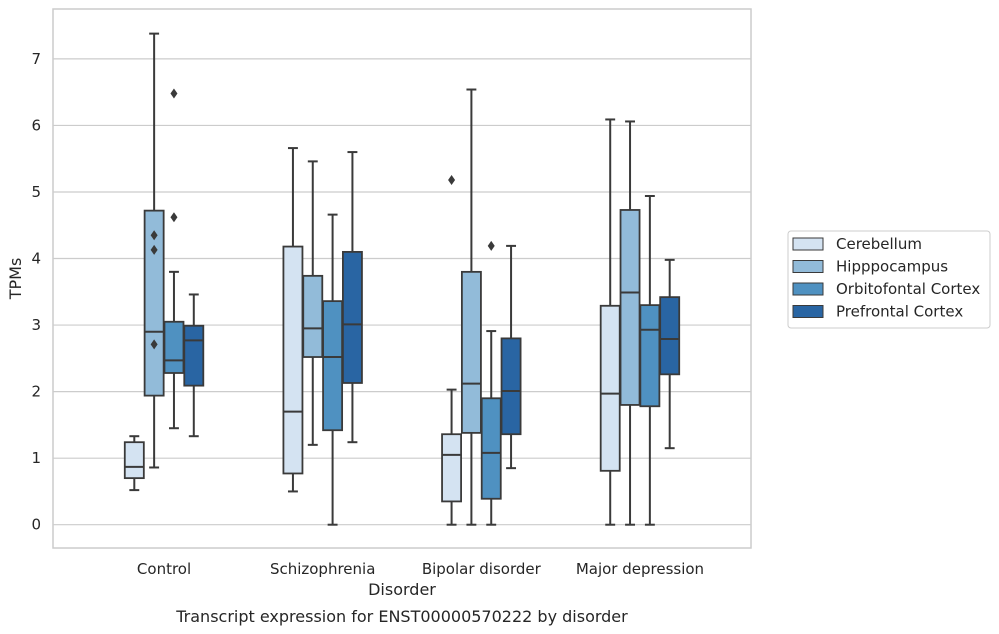 Image resolution: width=999 pixels, height=634 pixels. Describe the element at coordinates (482, 569) in the screenshot. I see `x-tick-label: Bipolar disorder` at that location.